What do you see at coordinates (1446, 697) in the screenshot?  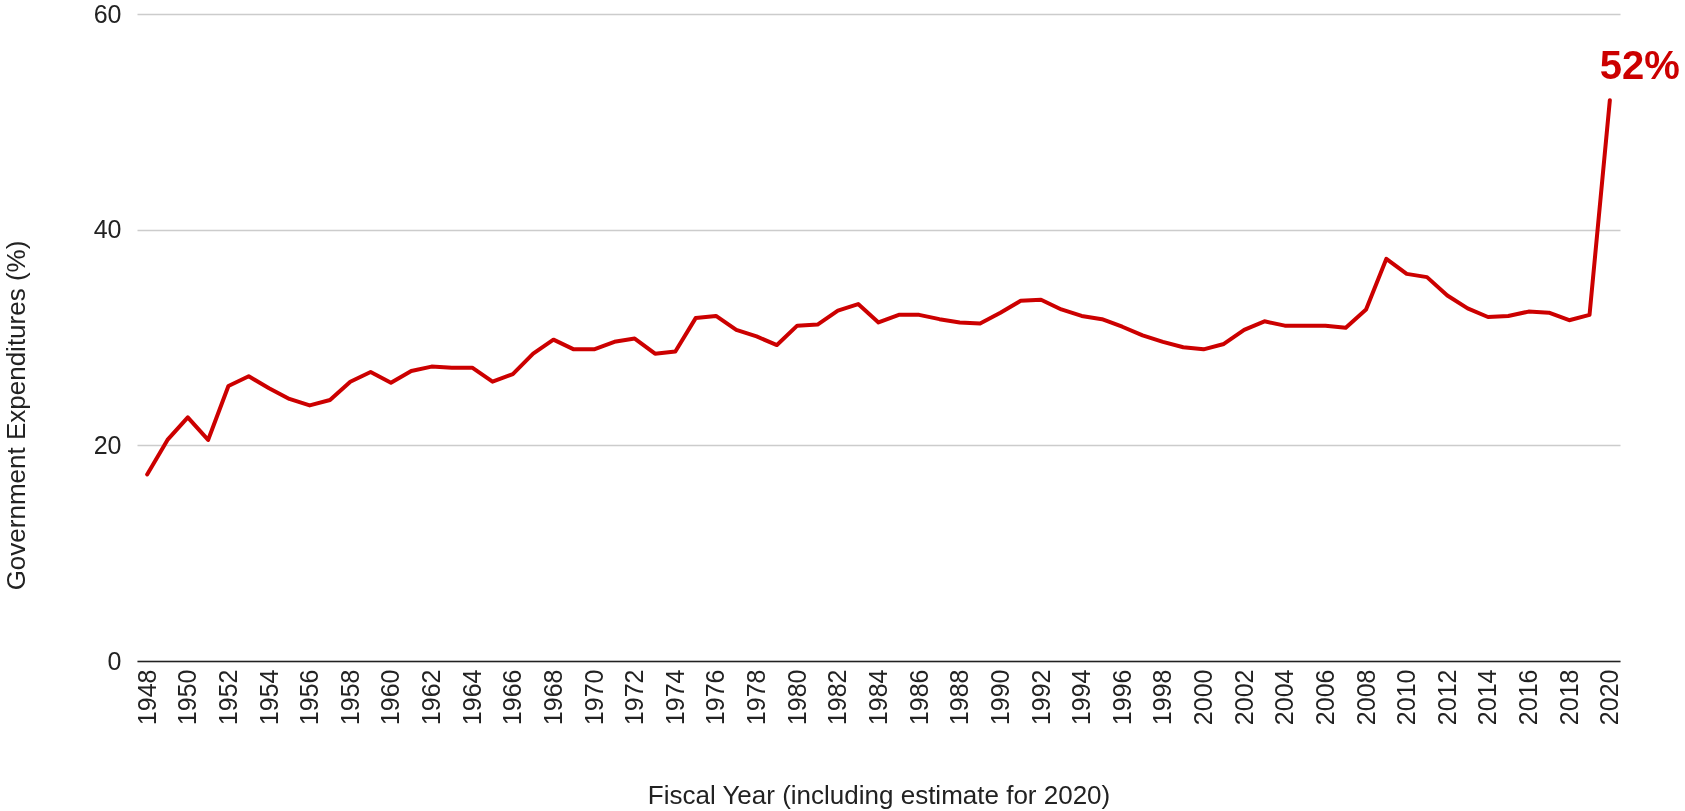 I see `x-tick-label: 2012` at bounding box center [1446, 697].